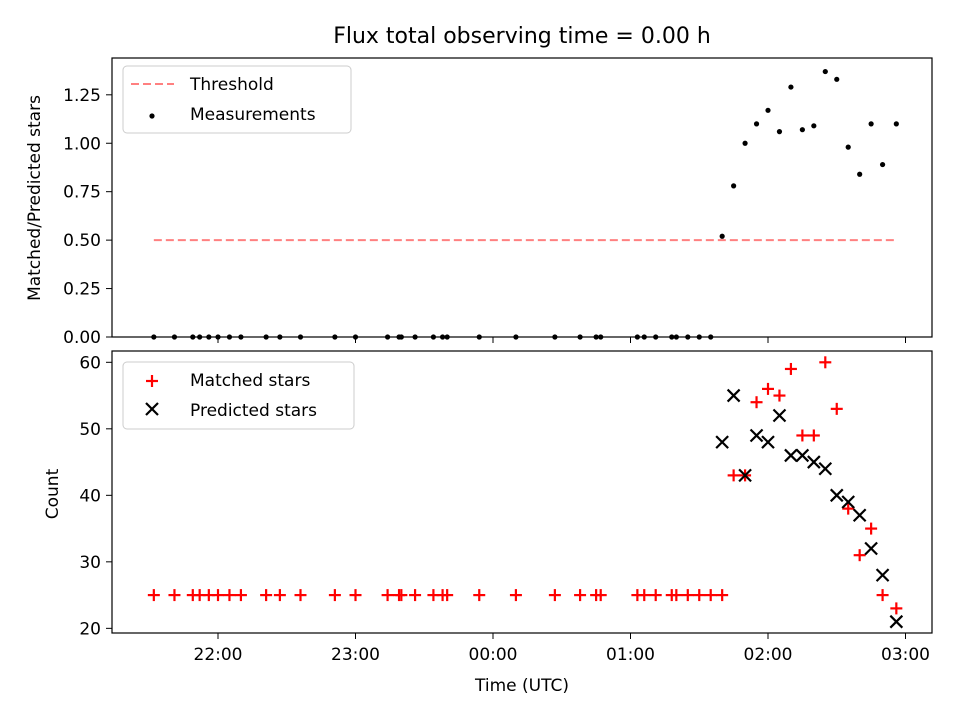 Image resolution: width=960 pixels, height=720 pixels. What do you see at coordinates (253, 115) in the screenshot?
I see `legend-measurements-label: Measurements` at bounding box center [253, 115].